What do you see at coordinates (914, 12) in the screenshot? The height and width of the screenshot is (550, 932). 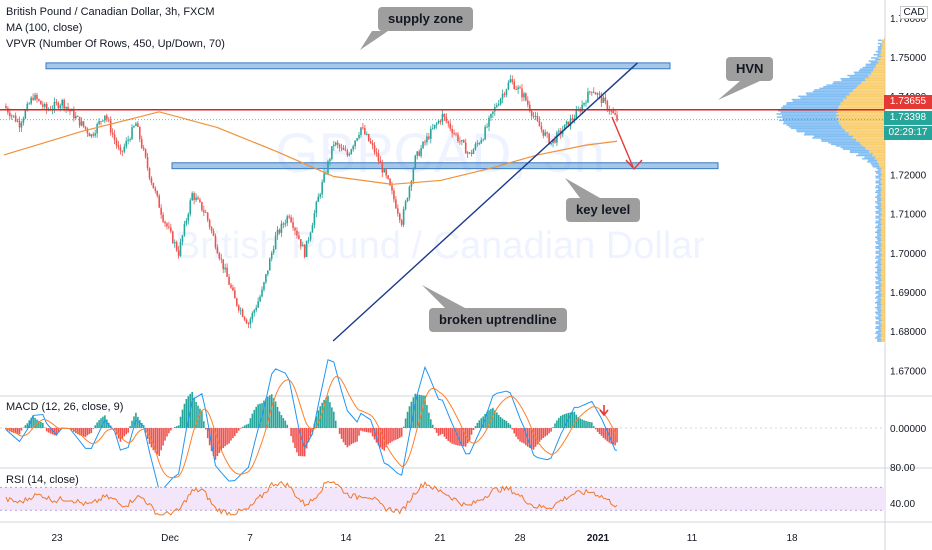 I see `currency-button: CAD` at bounding box center [914, 12].